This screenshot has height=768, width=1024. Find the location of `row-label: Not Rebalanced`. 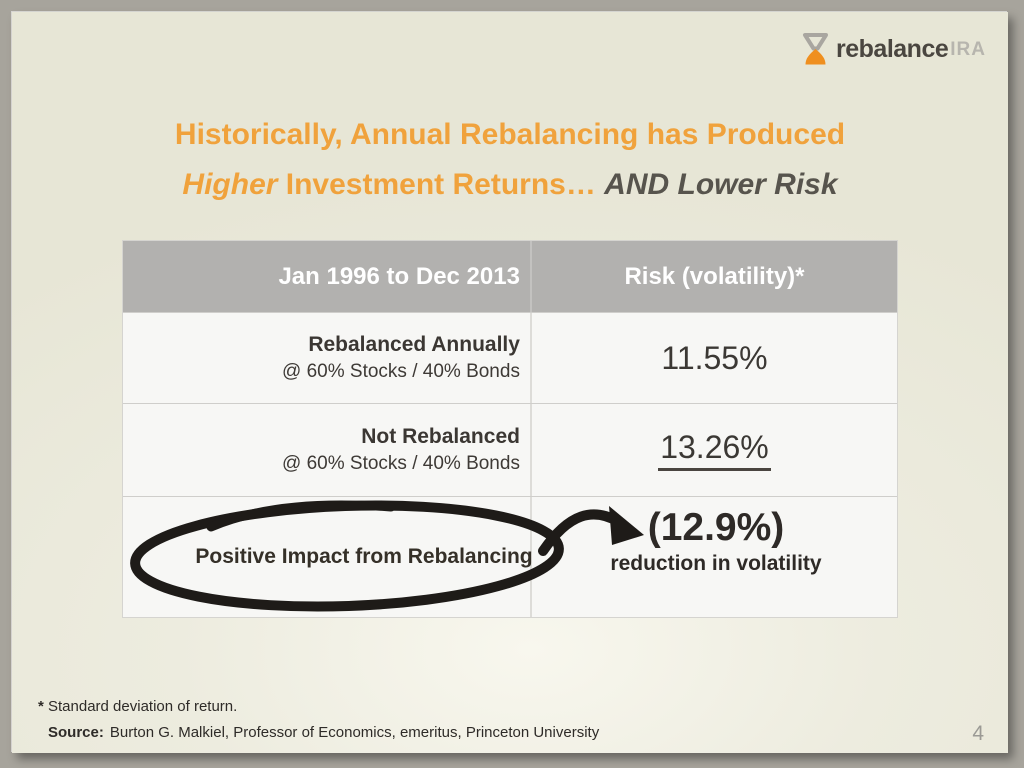

row-label: Not Rebalanced is located at coordinates (440, 436).